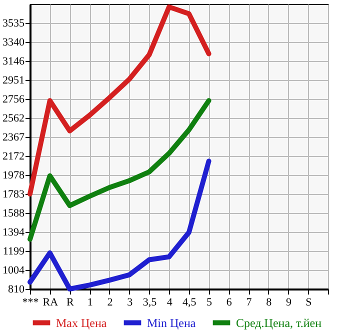  I want to click on y-tick-label: 2172, so click(13, 156).